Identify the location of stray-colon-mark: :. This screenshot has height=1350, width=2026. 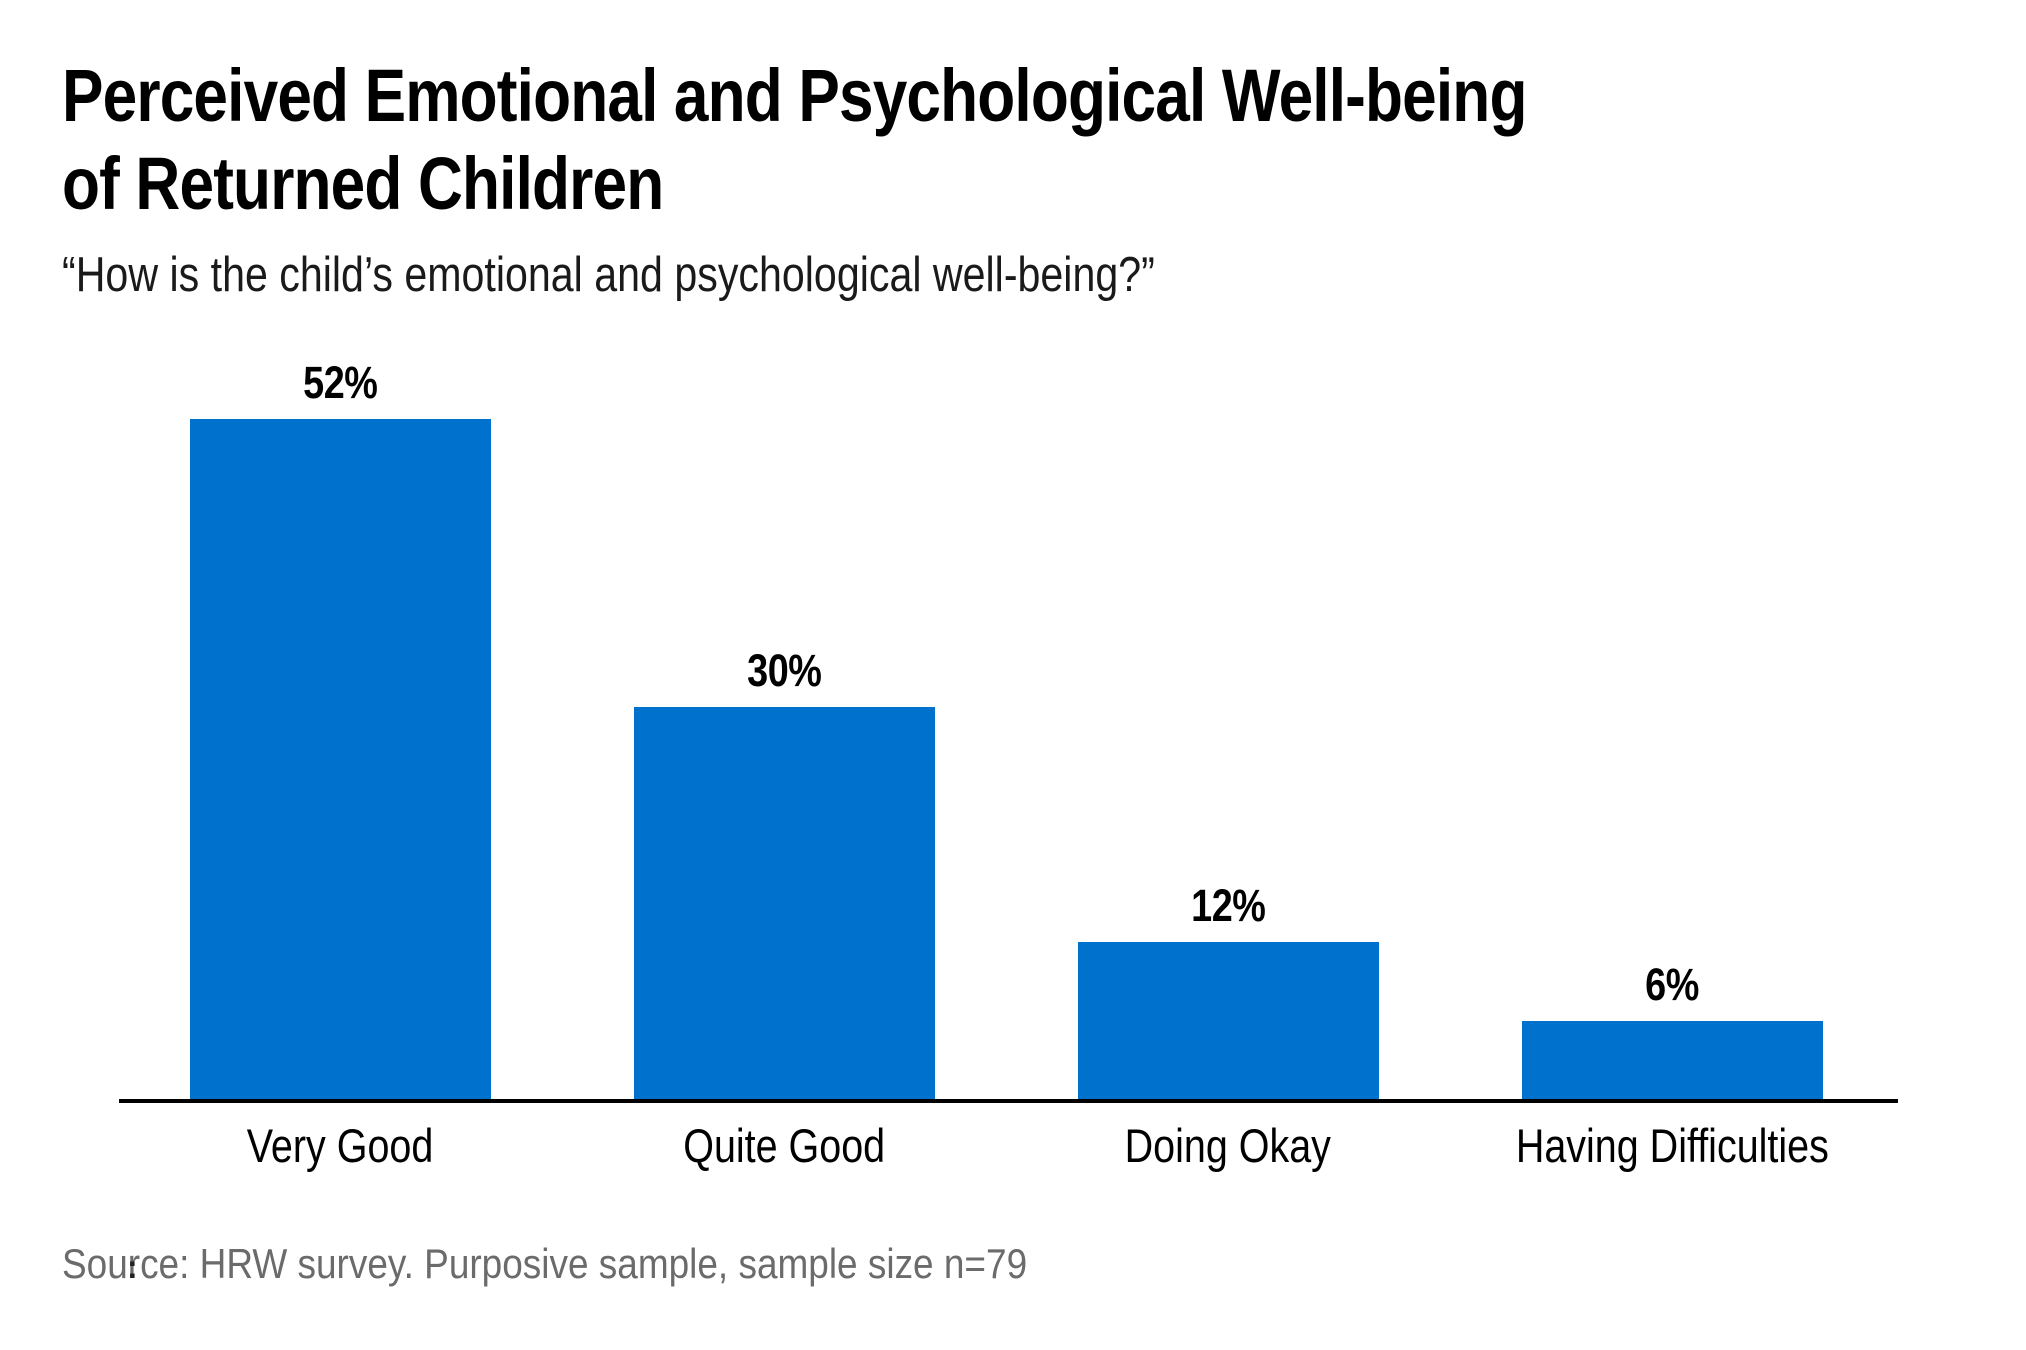
(132, 1267).